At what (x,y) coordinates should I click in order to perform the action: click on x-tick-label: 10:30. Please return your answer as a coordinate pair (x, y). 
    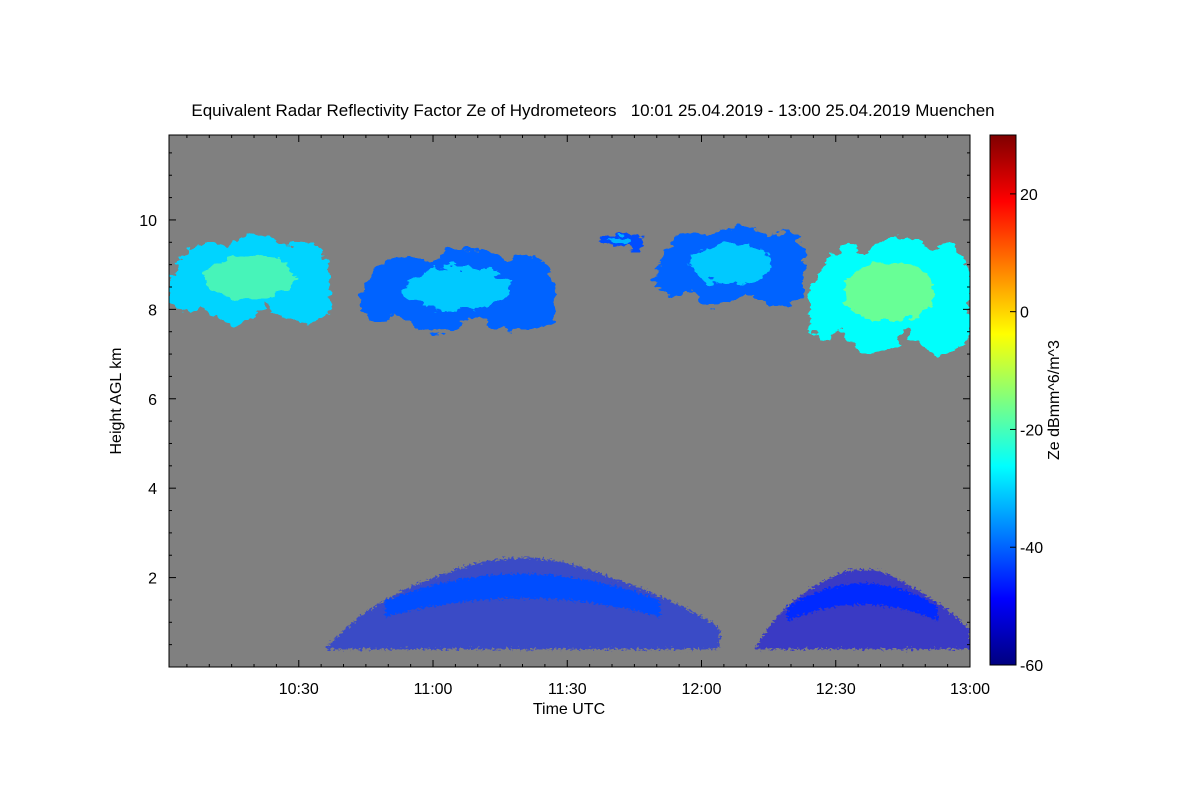
    Looking at the image, I should click on (299, 689).